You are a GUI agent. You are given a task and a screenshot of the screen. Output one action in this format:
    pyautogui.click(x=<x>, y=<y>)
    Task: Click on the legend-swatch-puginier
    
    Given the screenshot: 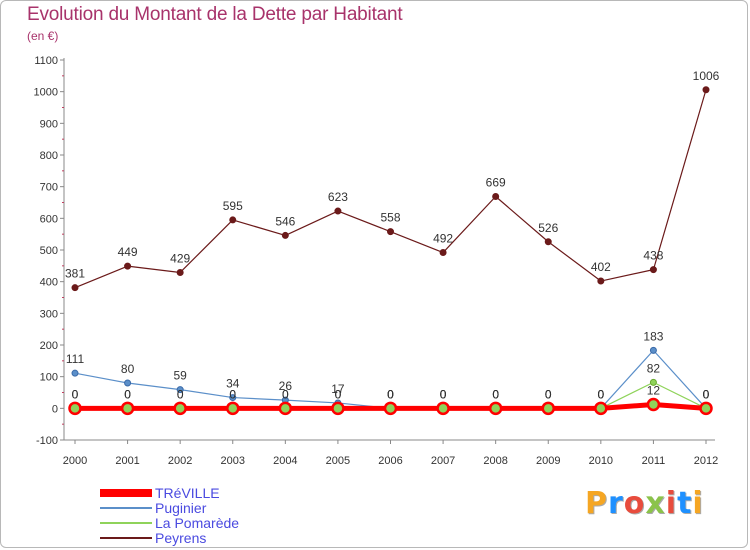 What is the action you would take?
    pyautogui.click(x=126, y=508)
    